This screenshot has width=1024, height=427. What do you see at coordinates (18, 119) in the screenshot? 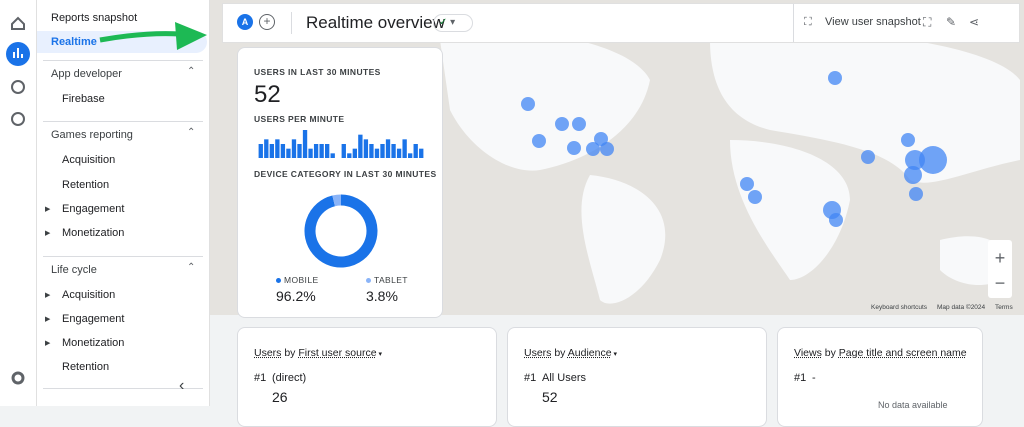
I see `advertising-icon` at bounding box center [18, 119].